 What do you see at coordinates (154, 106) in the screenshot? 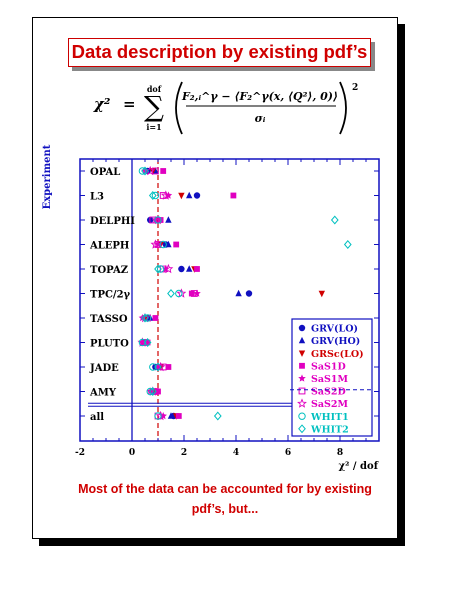
I see `formula-sum-sign: ∑` at bounding box center [154, 106].